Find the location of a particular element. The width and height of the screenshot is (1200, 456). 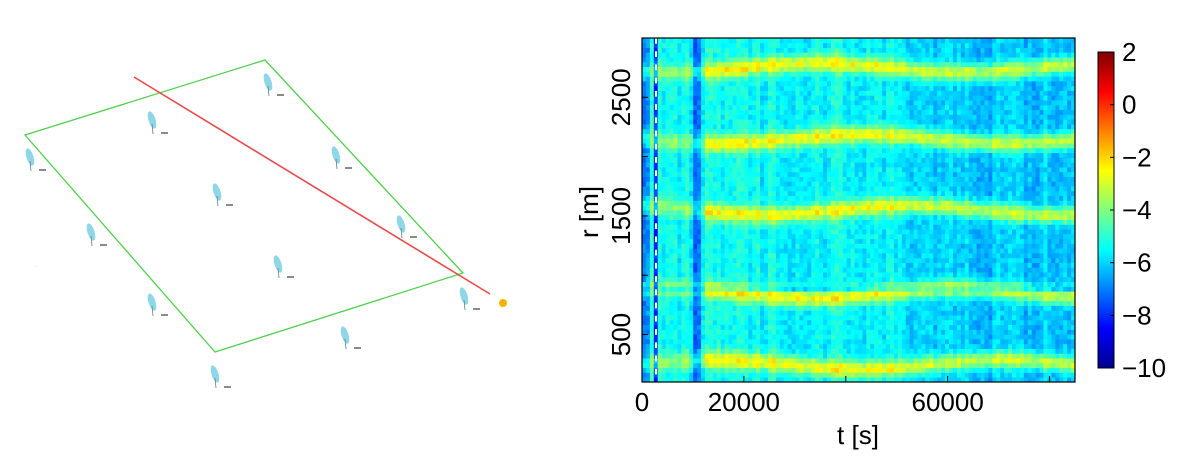

colorbar-tick-label: −10 is located at coordinates (1144, 368).